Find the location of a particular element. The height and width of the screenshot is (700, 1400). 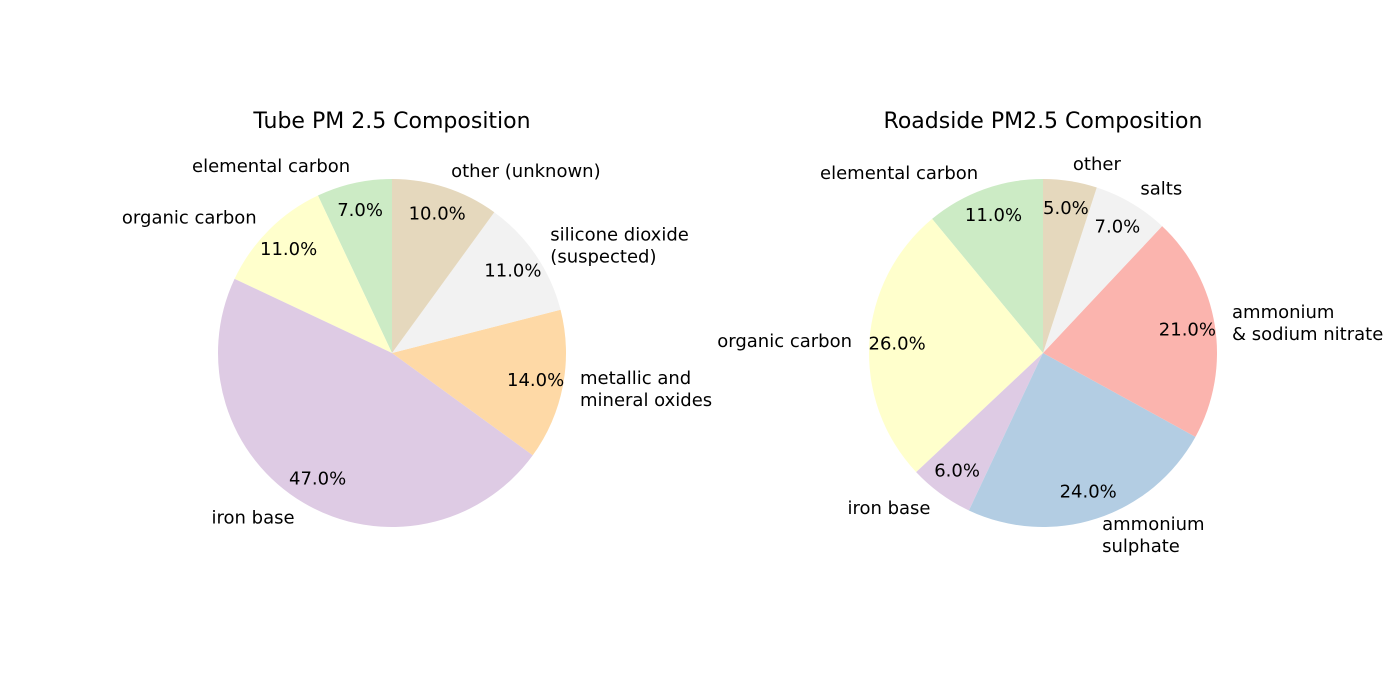

pie-category-label: silicone dioxide (suspected) is located at coordinates (619, 245).